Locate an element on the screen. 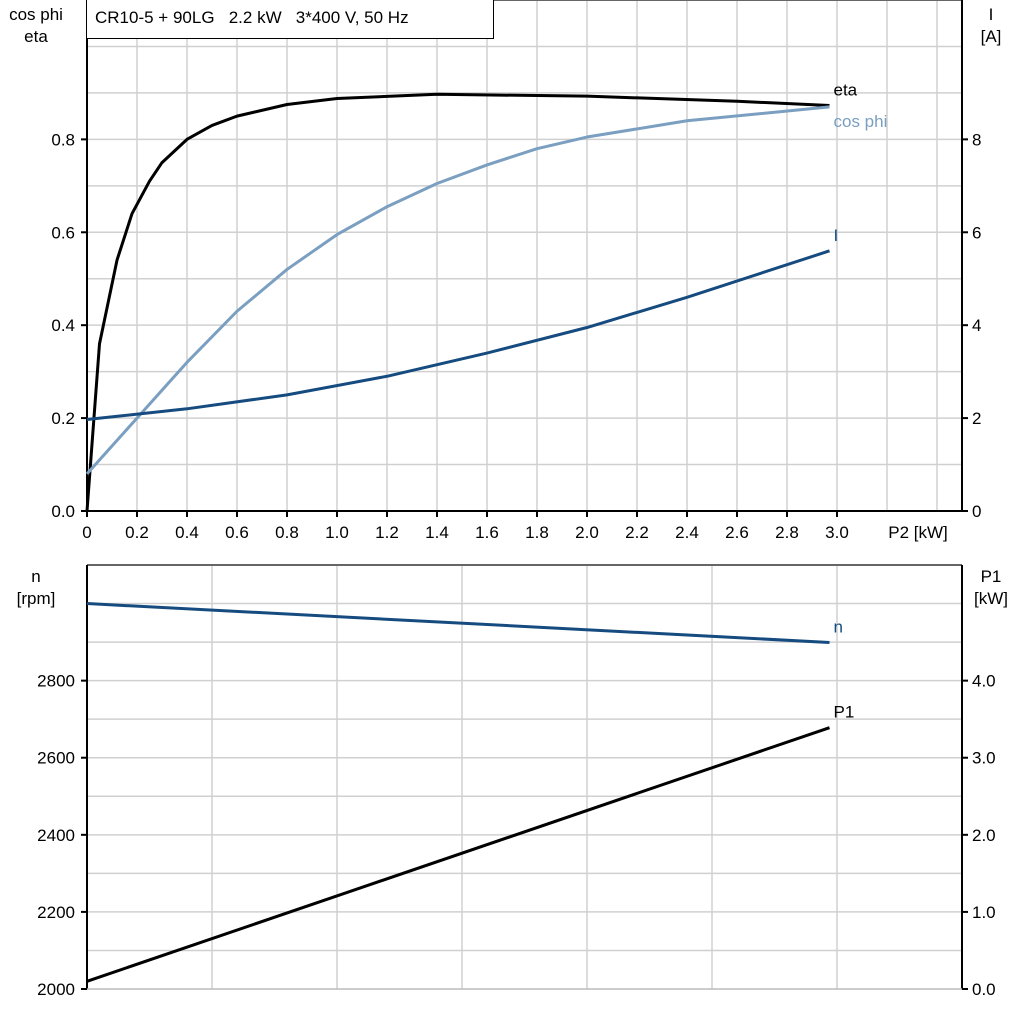 This screenshot has width=1024, height=1024. x-tick-label: 2.4 is located at coordinates (687, 532).